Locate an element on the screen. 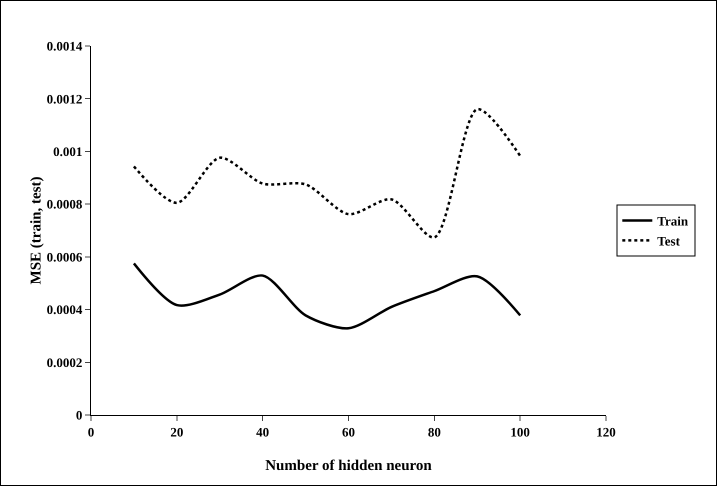 The height and width of the screenshot is (486, 717). legend-label: Test is located at coordinates (669, 240).